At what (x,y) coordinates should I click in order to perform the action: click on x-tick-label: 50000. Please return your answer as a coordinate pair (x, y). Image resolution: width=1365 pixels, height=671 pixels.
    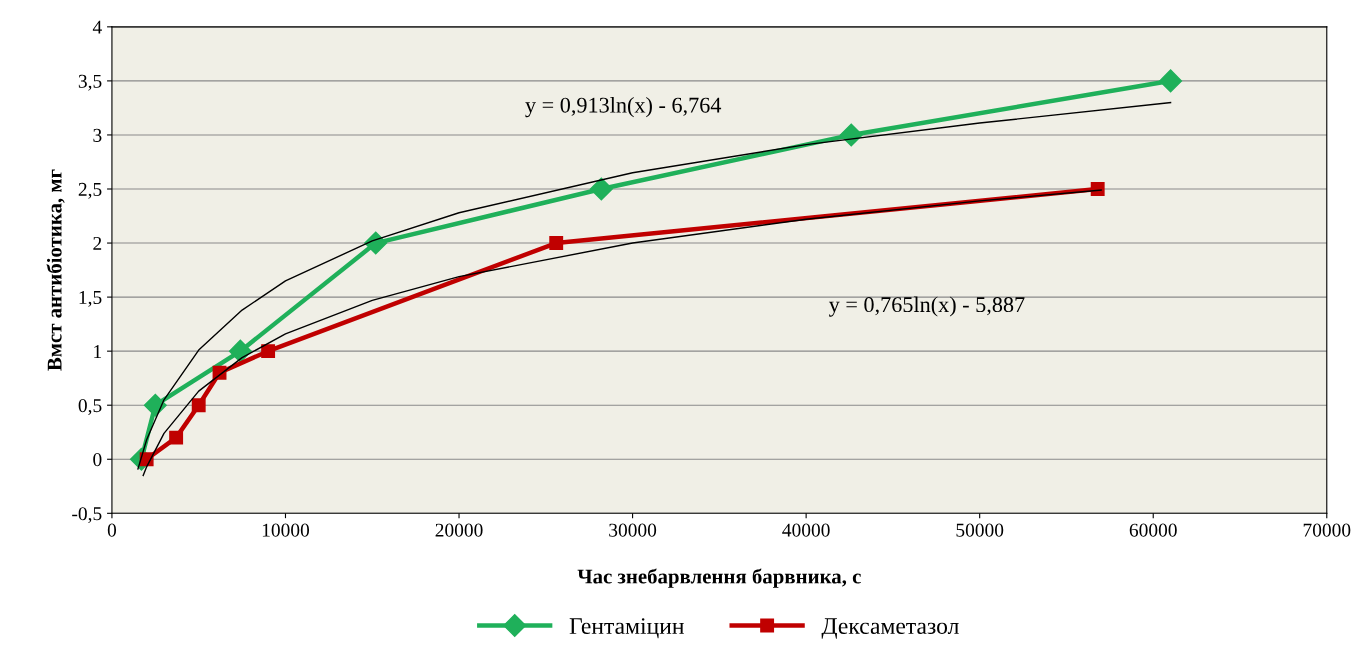
    Looking at the image, I should click on (980, 530).